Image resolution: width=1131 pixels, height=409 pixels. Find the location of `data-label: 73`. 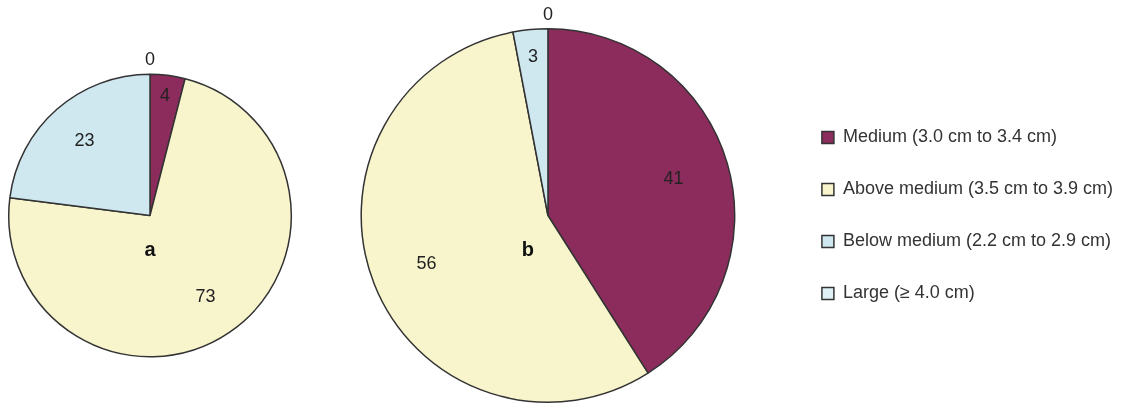

data-label: 73 is located at coordinates (205, 296).